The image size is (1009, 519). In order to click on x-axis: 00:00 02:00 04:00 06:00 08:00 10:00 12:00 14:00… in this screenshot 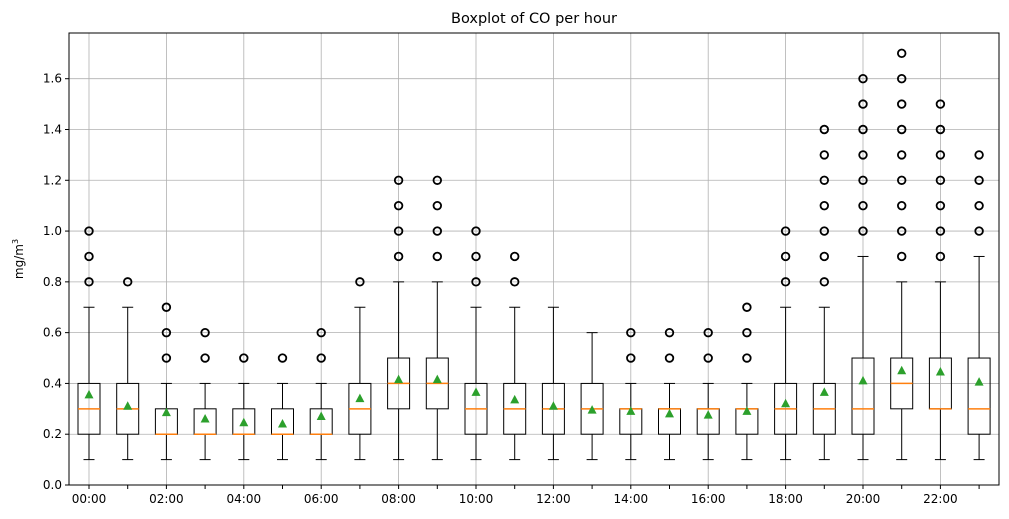, I will do `click(526, 495)`.